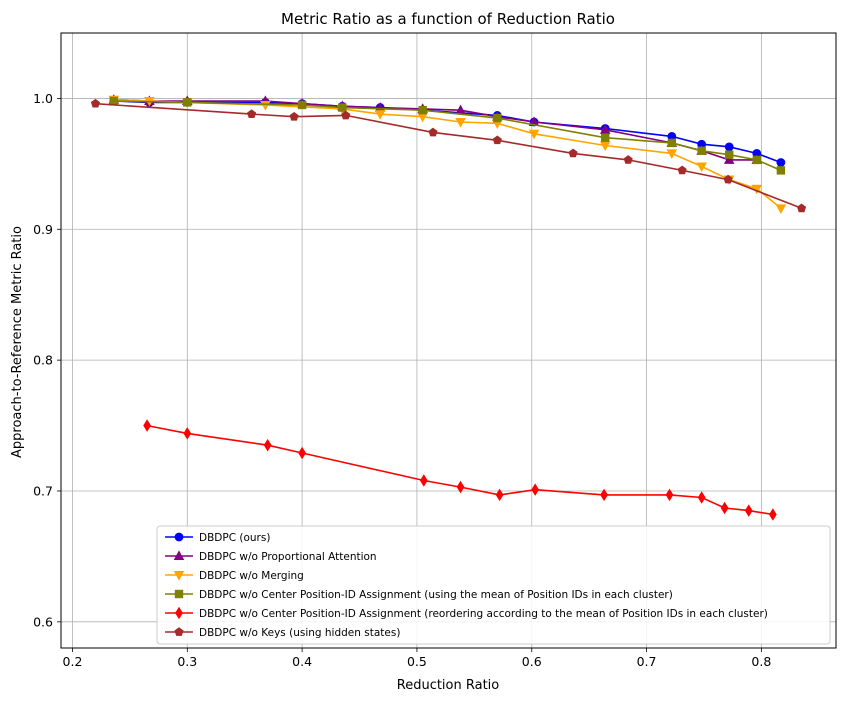  What do you see at coordinates (448, 685) in the screenshot?
I see `x-axis-label: Reduction Ratio` at bounding box center [448, 685].